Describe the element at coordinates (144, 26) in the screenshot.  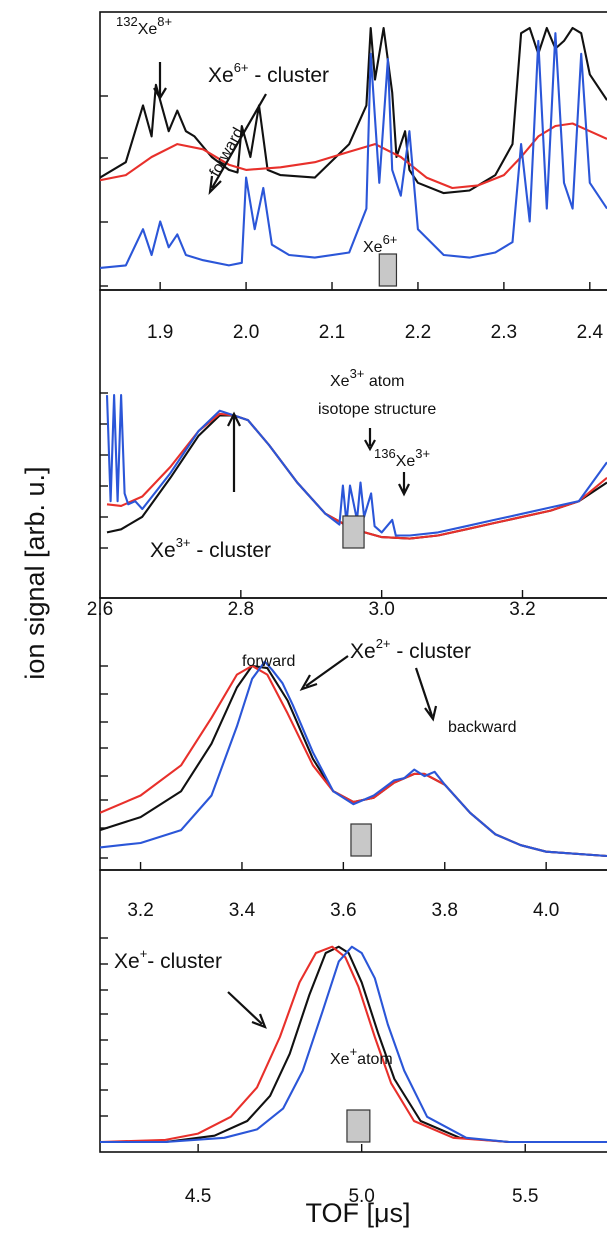
I see `panel-1-isotope-label: 132Xe8+` at that location.